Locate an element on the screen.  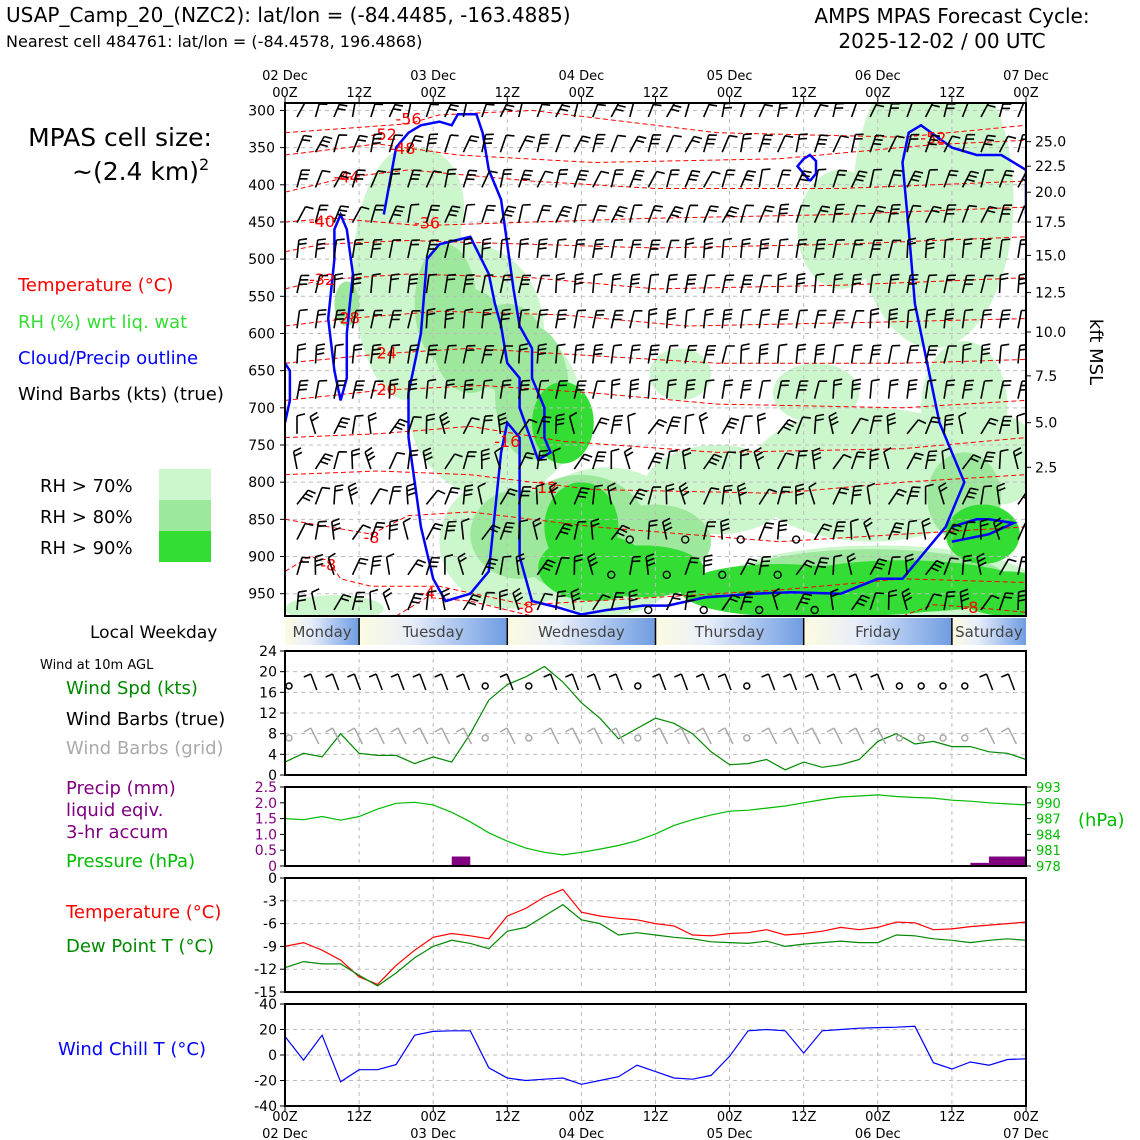
y-tick-label: 0 is located at coordinates (272, 879).